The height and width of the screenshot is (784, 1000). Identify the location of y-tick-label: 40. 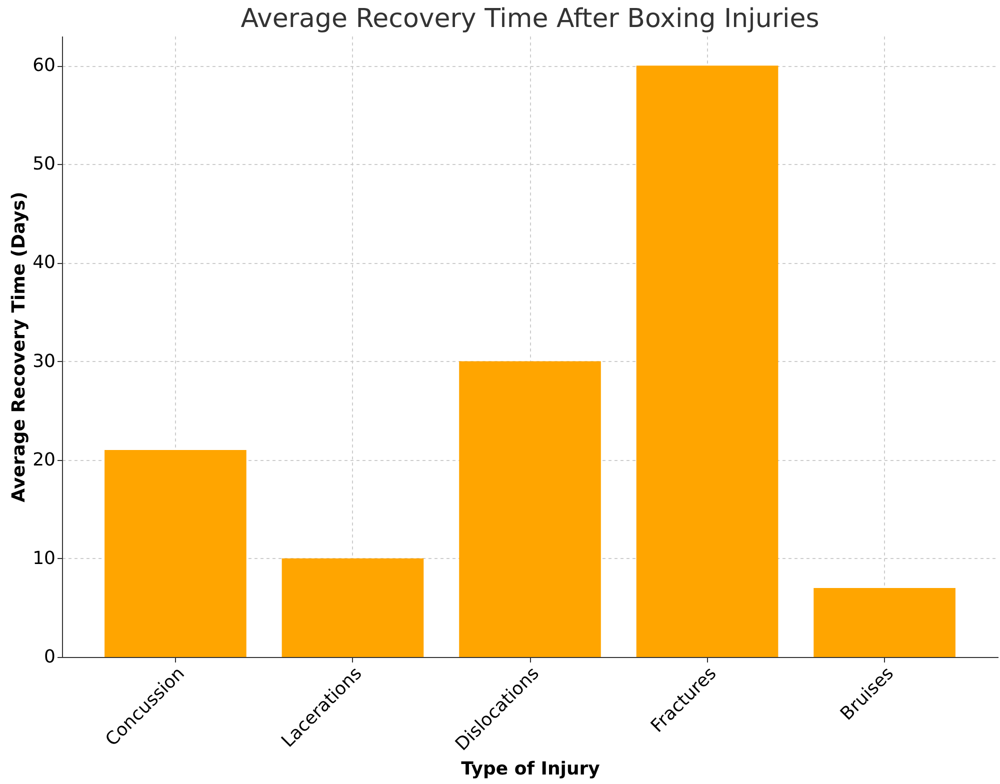
(44, 263).